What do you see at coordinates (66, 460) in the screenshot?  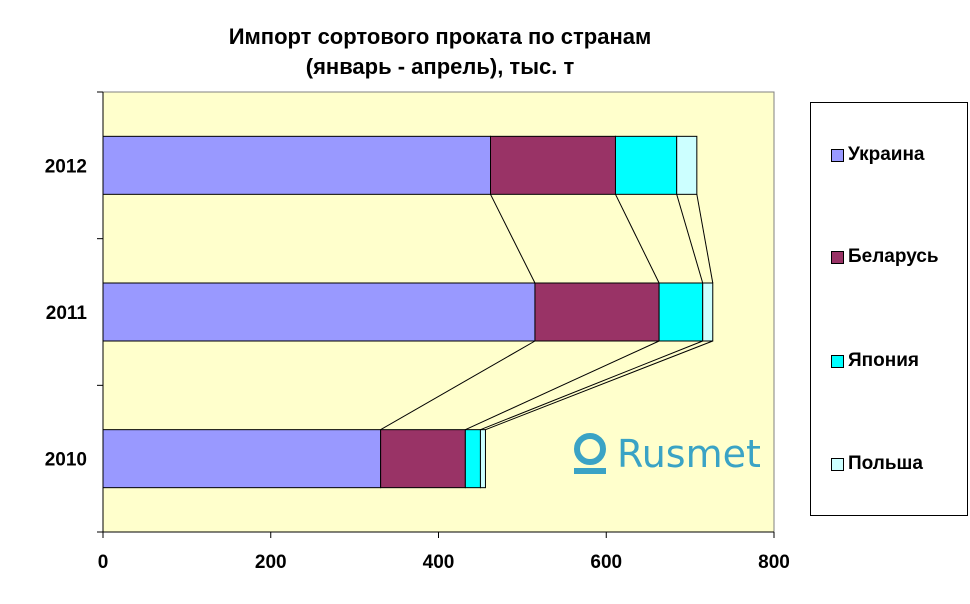 I see `y-tick-label: 2010` at bounding box center [66, 460].